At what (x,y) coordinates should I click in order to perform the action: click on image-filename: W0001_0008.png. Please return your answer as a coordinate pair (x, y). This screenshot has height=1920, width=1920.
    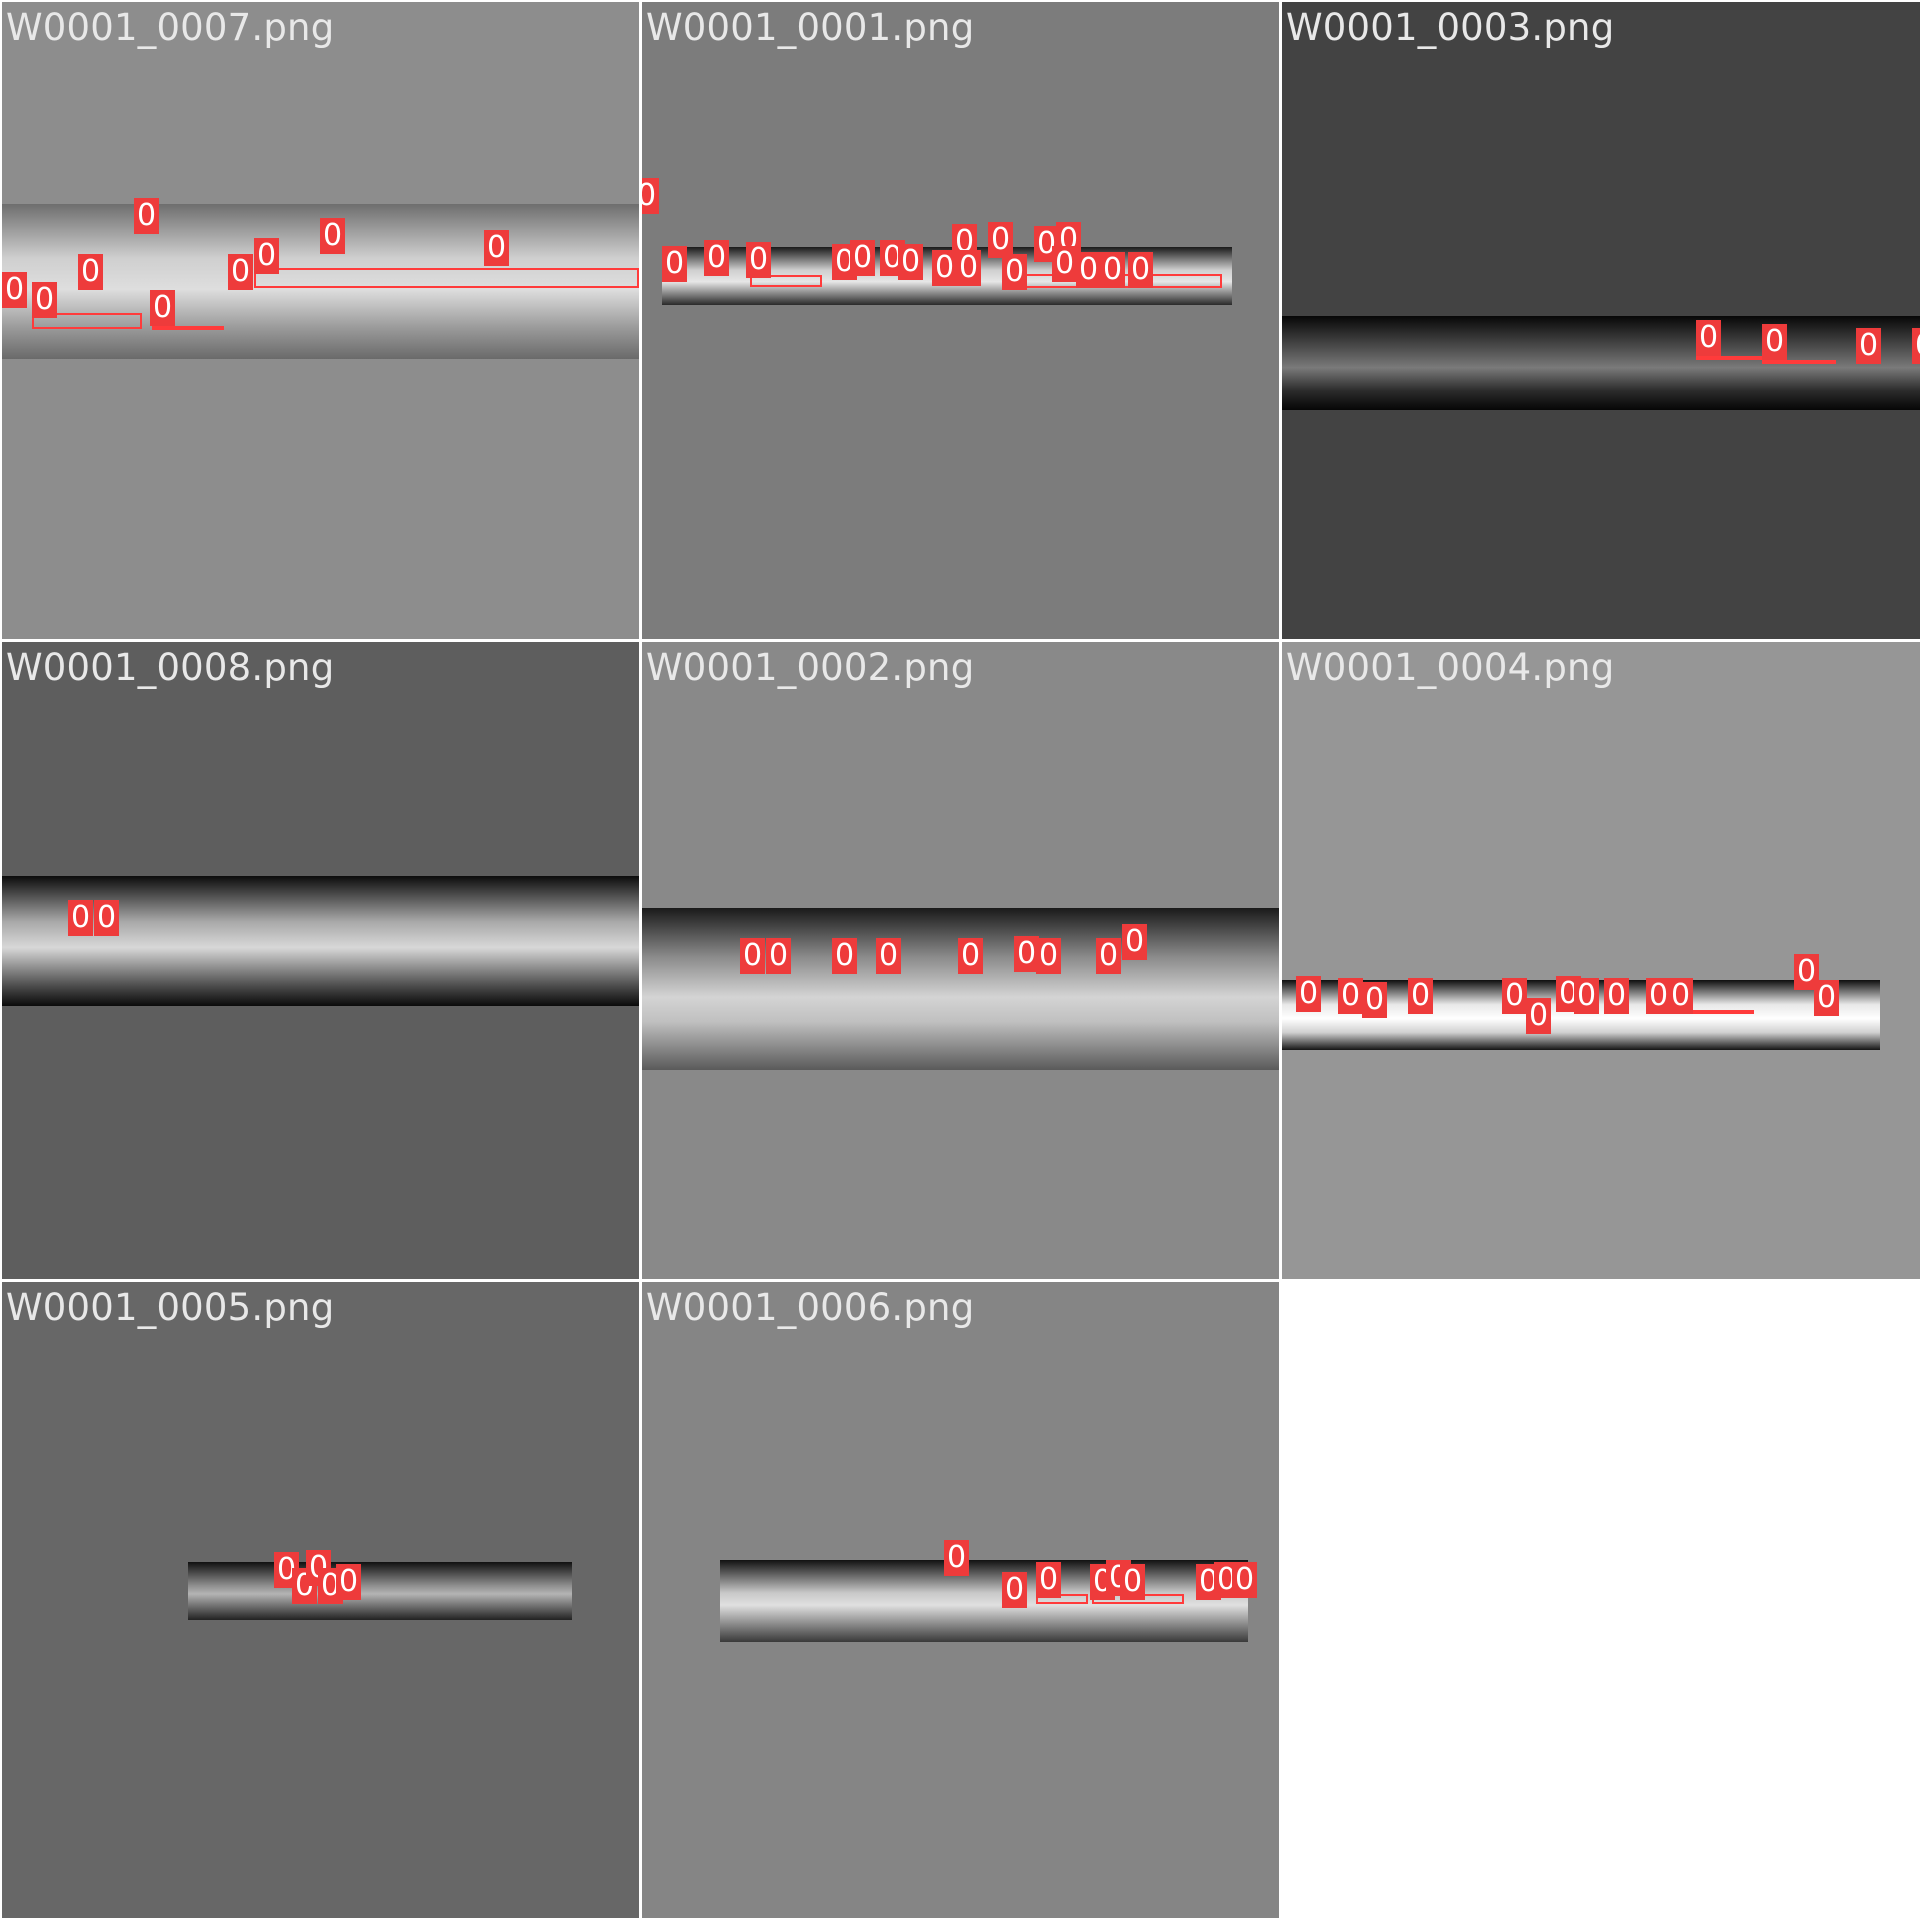
    Looking at the image, I should click on (170, 667).